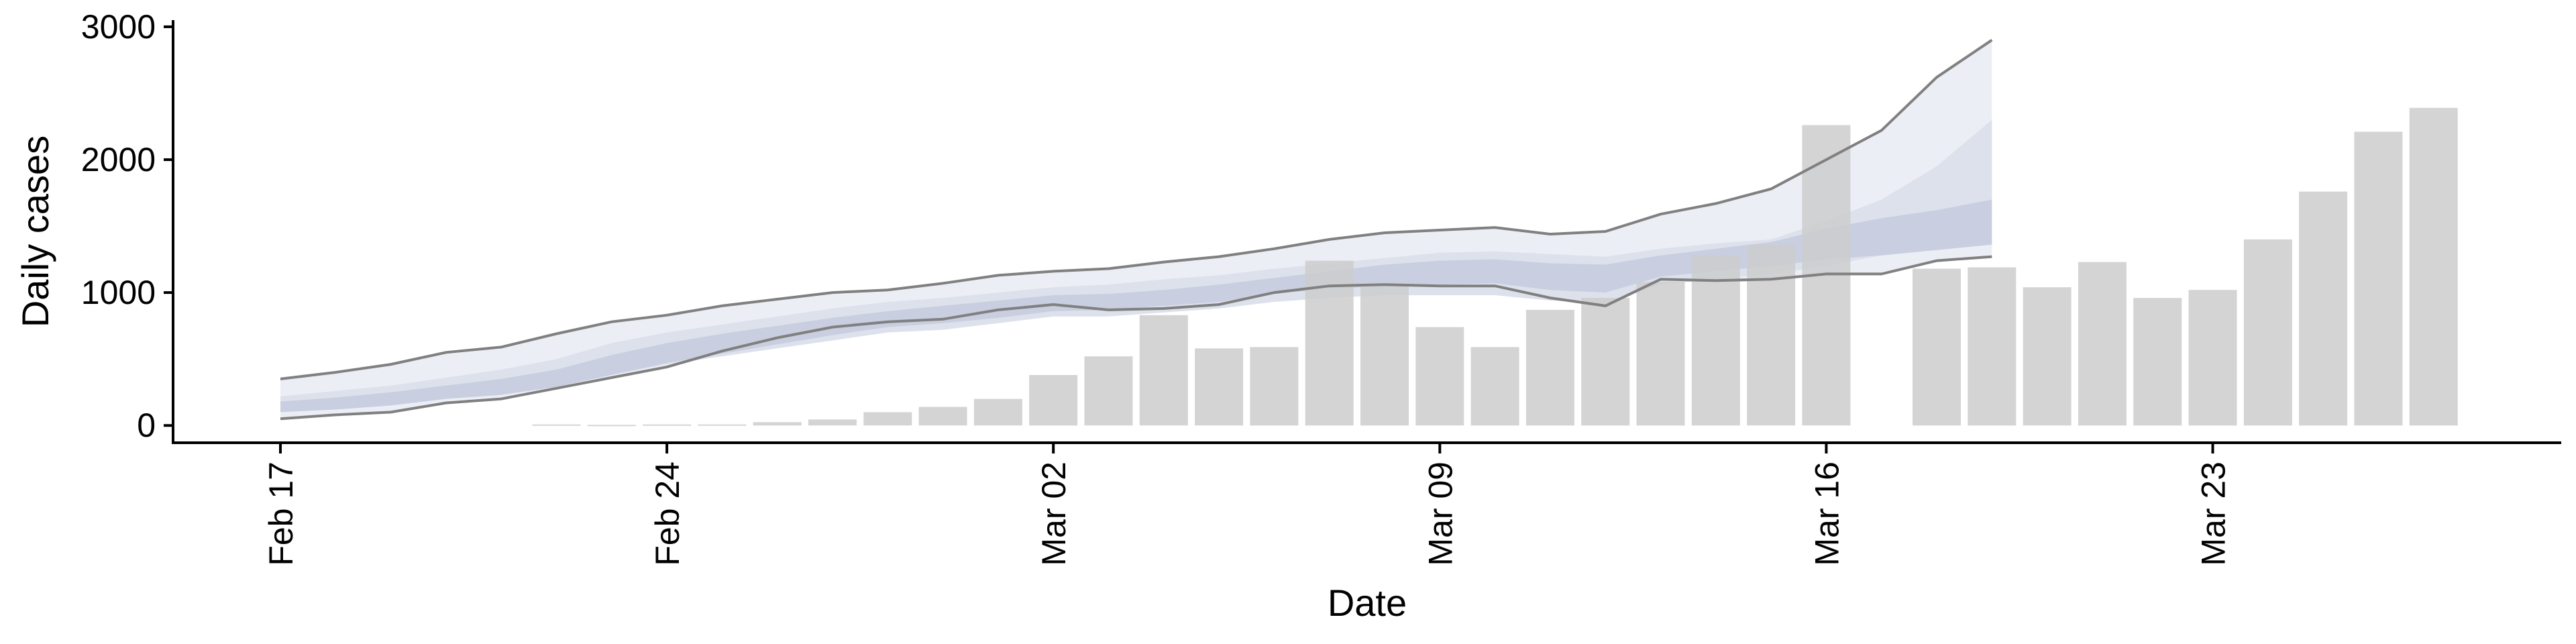  What do you see at coordinates (118, 159) in the screenshot?
I see `y-tick-label: 2000` at bounding box center [118, 159].